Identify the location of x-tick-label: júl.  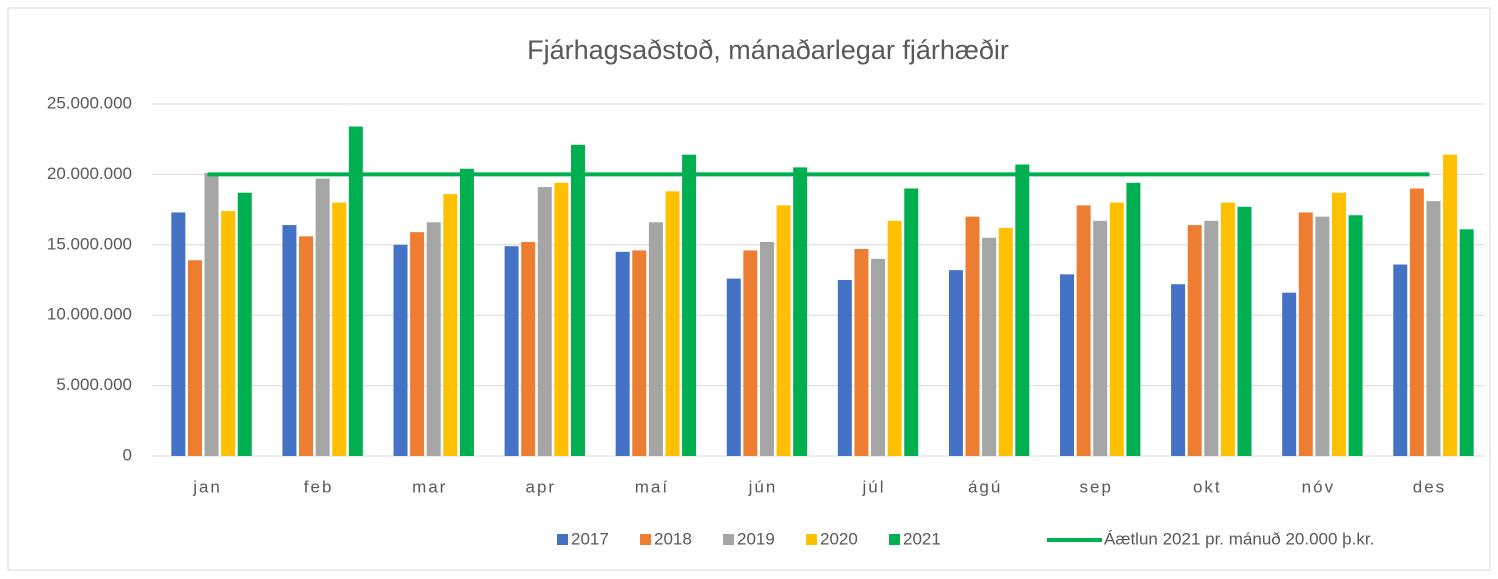
(874, 486).